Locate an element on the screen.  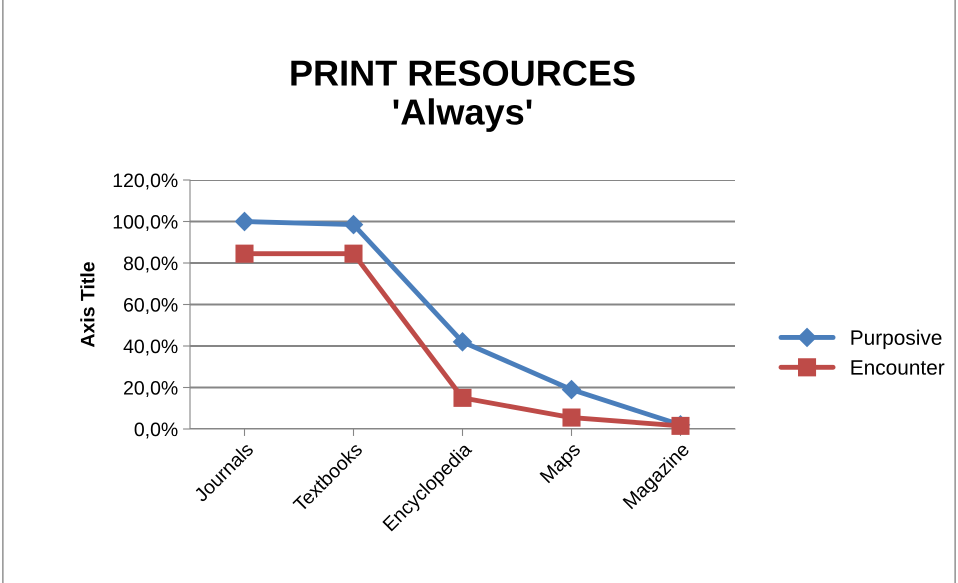
chart-title: PRINT RESOURCES 'Always' is located at coordinates (463, 96).